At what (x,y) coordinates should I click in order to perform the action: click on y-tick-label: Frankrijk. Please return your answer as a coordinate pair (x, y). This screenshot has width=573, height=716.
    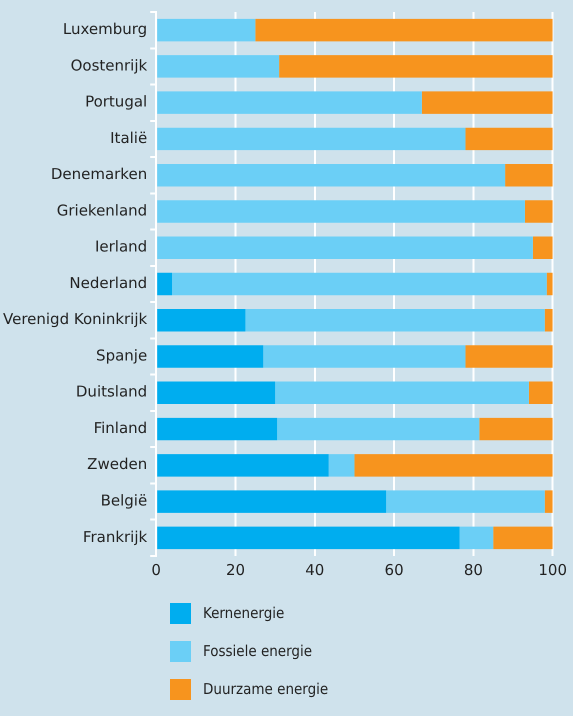
    Looking at the image, I should click on (115, 537).